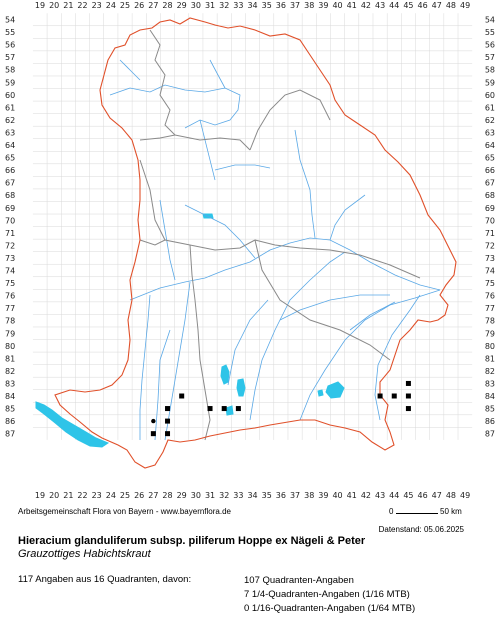 This screenshot has height=620, width=500. Describe the element at coordinates (162, 385) in the screenshot. I see `river-wertach` at that location.